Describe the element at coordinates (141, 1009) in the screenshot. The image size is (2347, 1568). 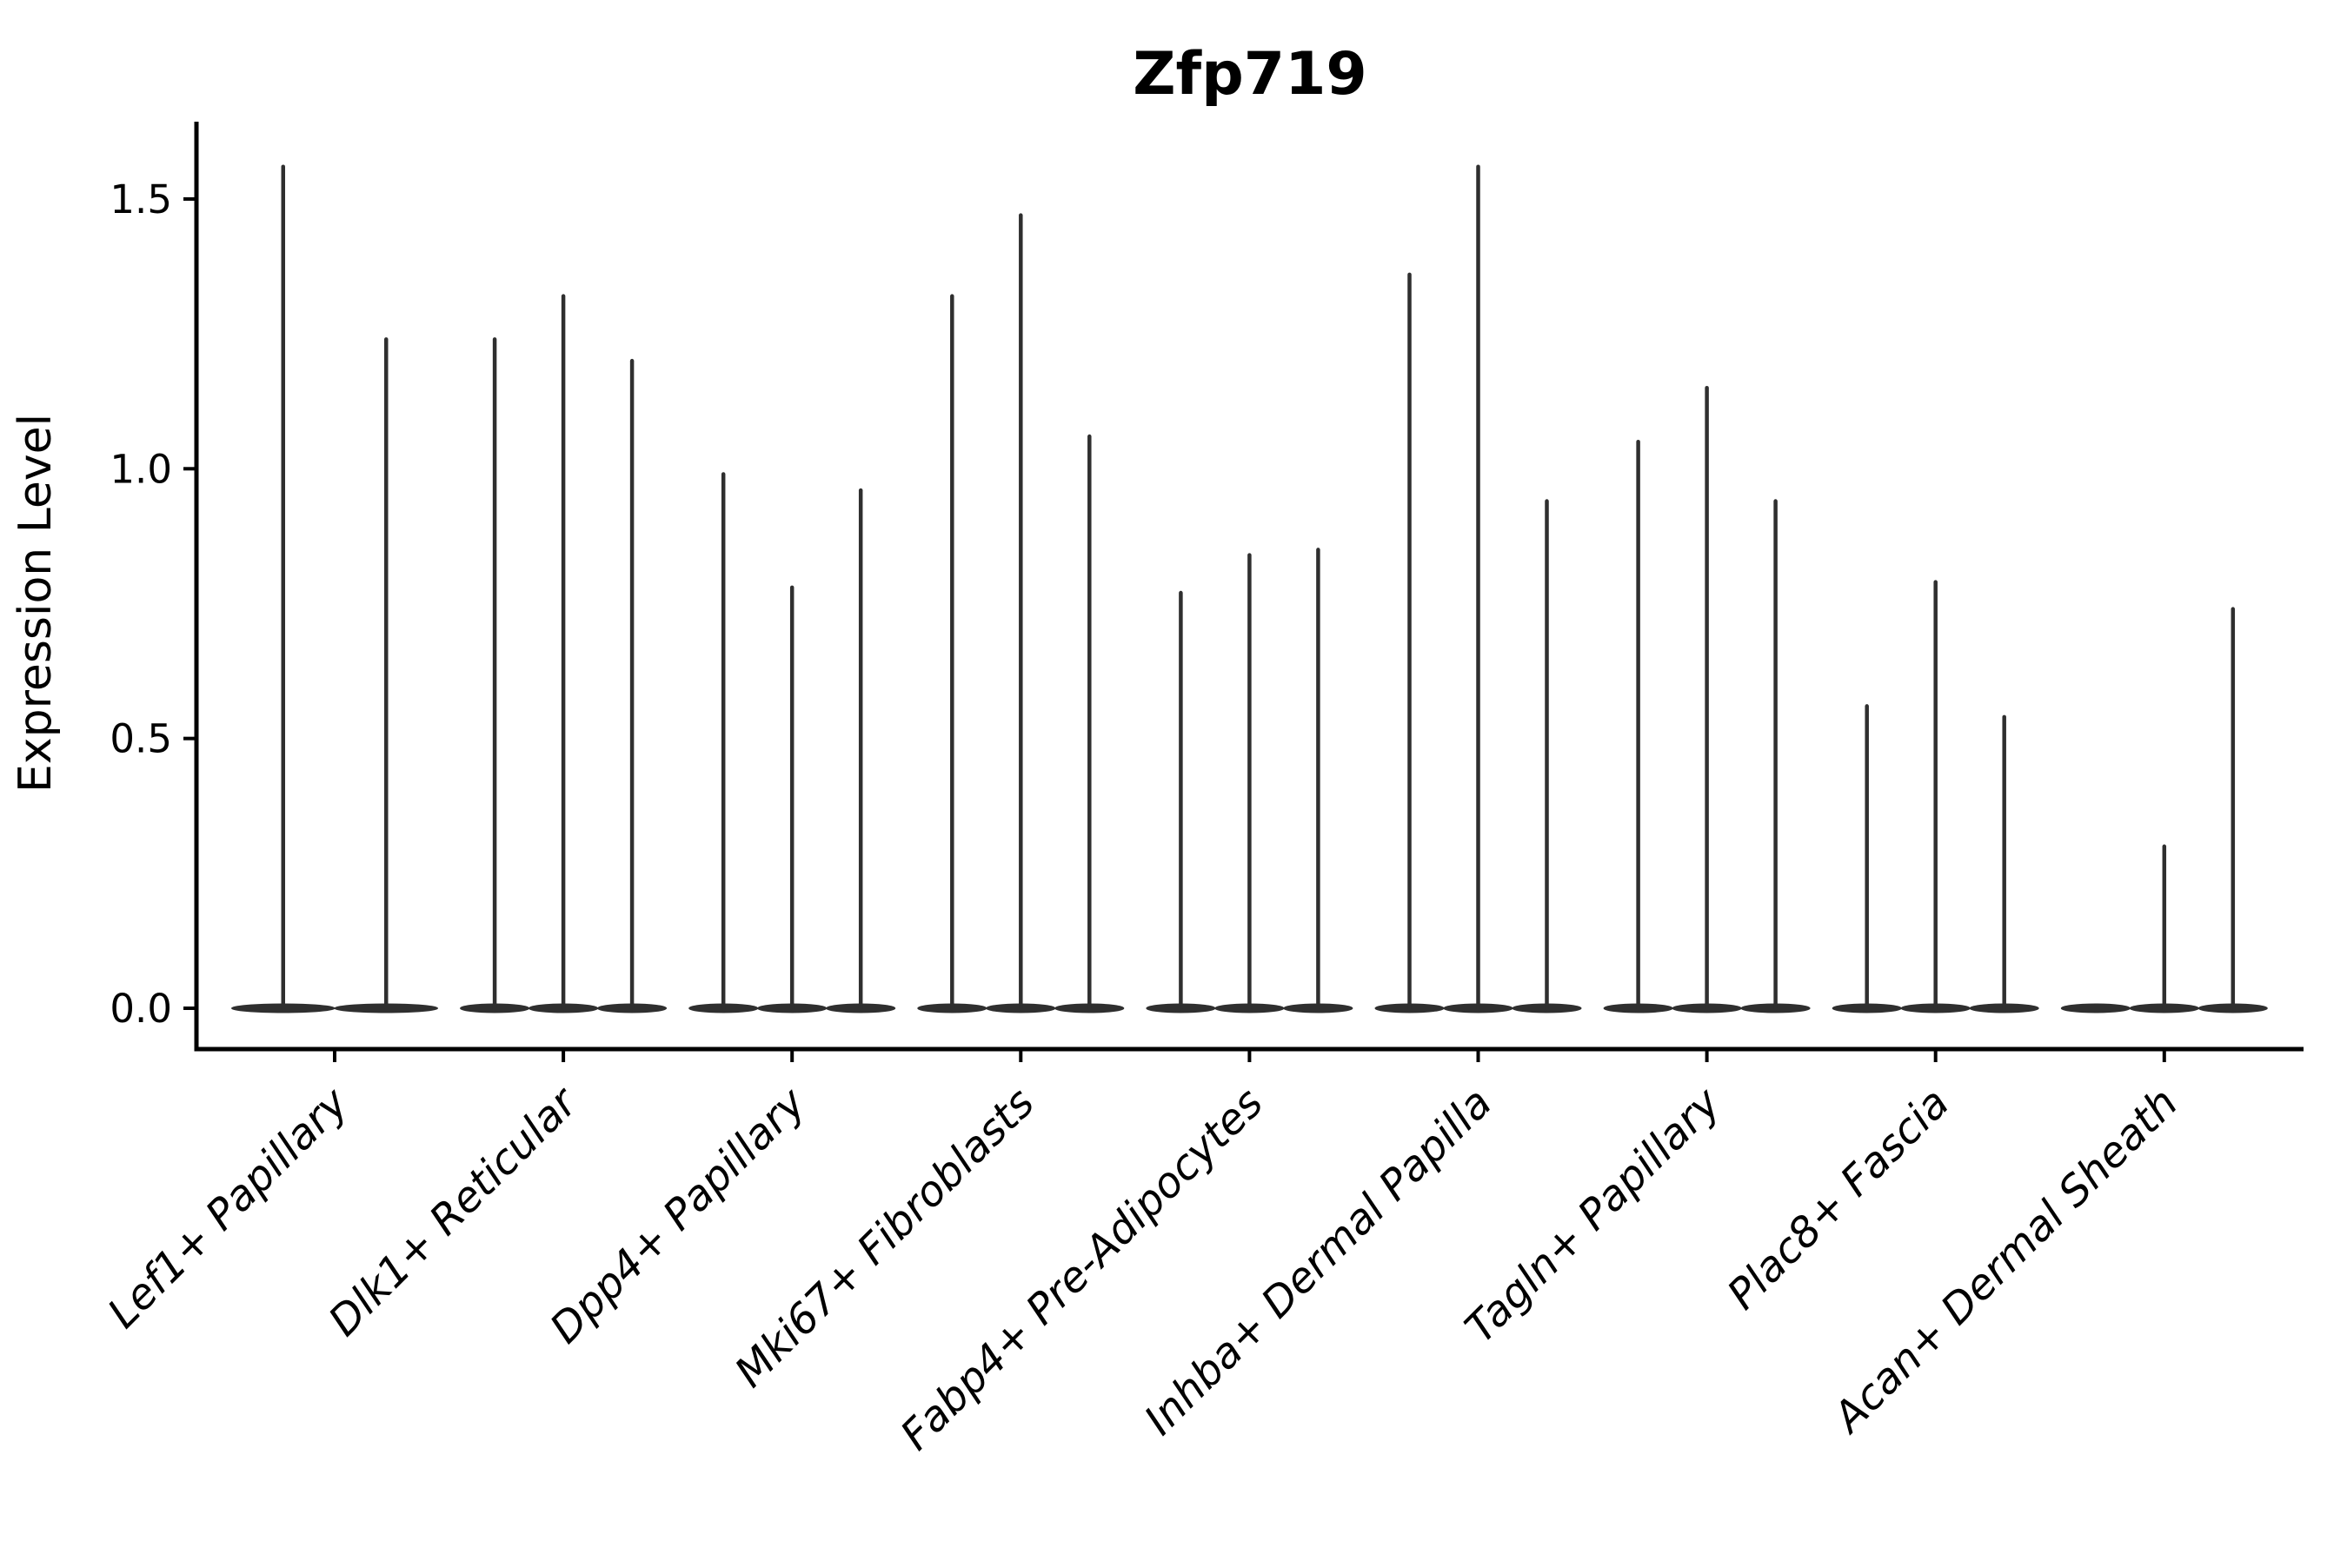
I see `y-tick-label: 0.0` at that location.